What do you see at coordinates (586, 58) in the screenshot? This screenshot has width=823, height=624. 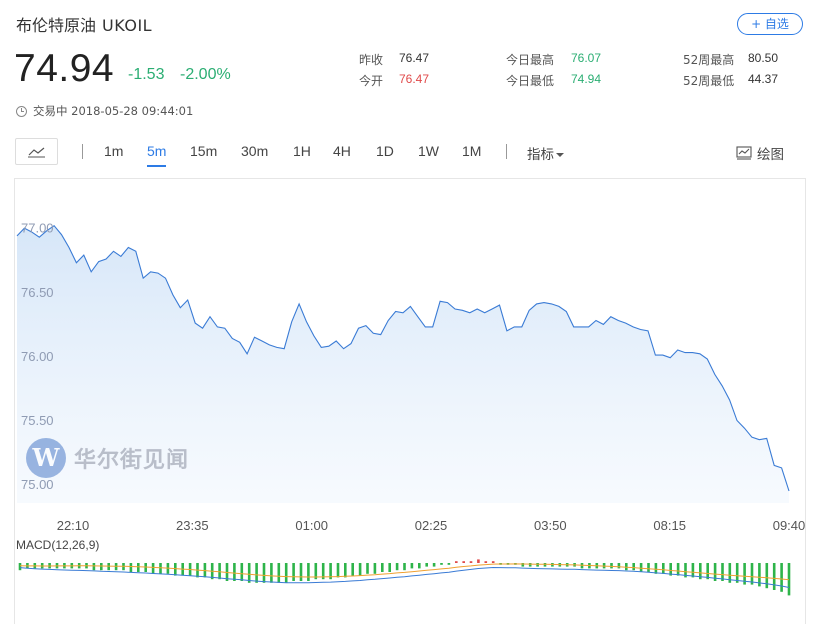 I see `stat-value: 76.07` at bounding box center [586, 58].